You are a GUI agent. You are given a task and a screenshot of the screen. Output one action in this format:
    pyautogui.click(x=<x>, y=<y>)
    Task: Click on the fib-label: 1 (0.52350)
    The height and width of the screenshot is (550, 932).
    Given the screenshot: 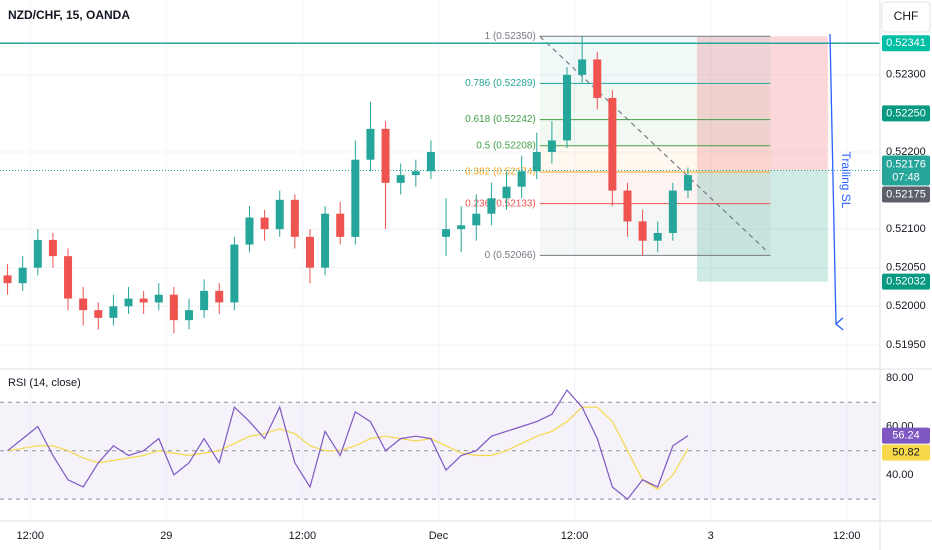 What is the action you would take?
    pyautogui.click(x=510, y=36)
    